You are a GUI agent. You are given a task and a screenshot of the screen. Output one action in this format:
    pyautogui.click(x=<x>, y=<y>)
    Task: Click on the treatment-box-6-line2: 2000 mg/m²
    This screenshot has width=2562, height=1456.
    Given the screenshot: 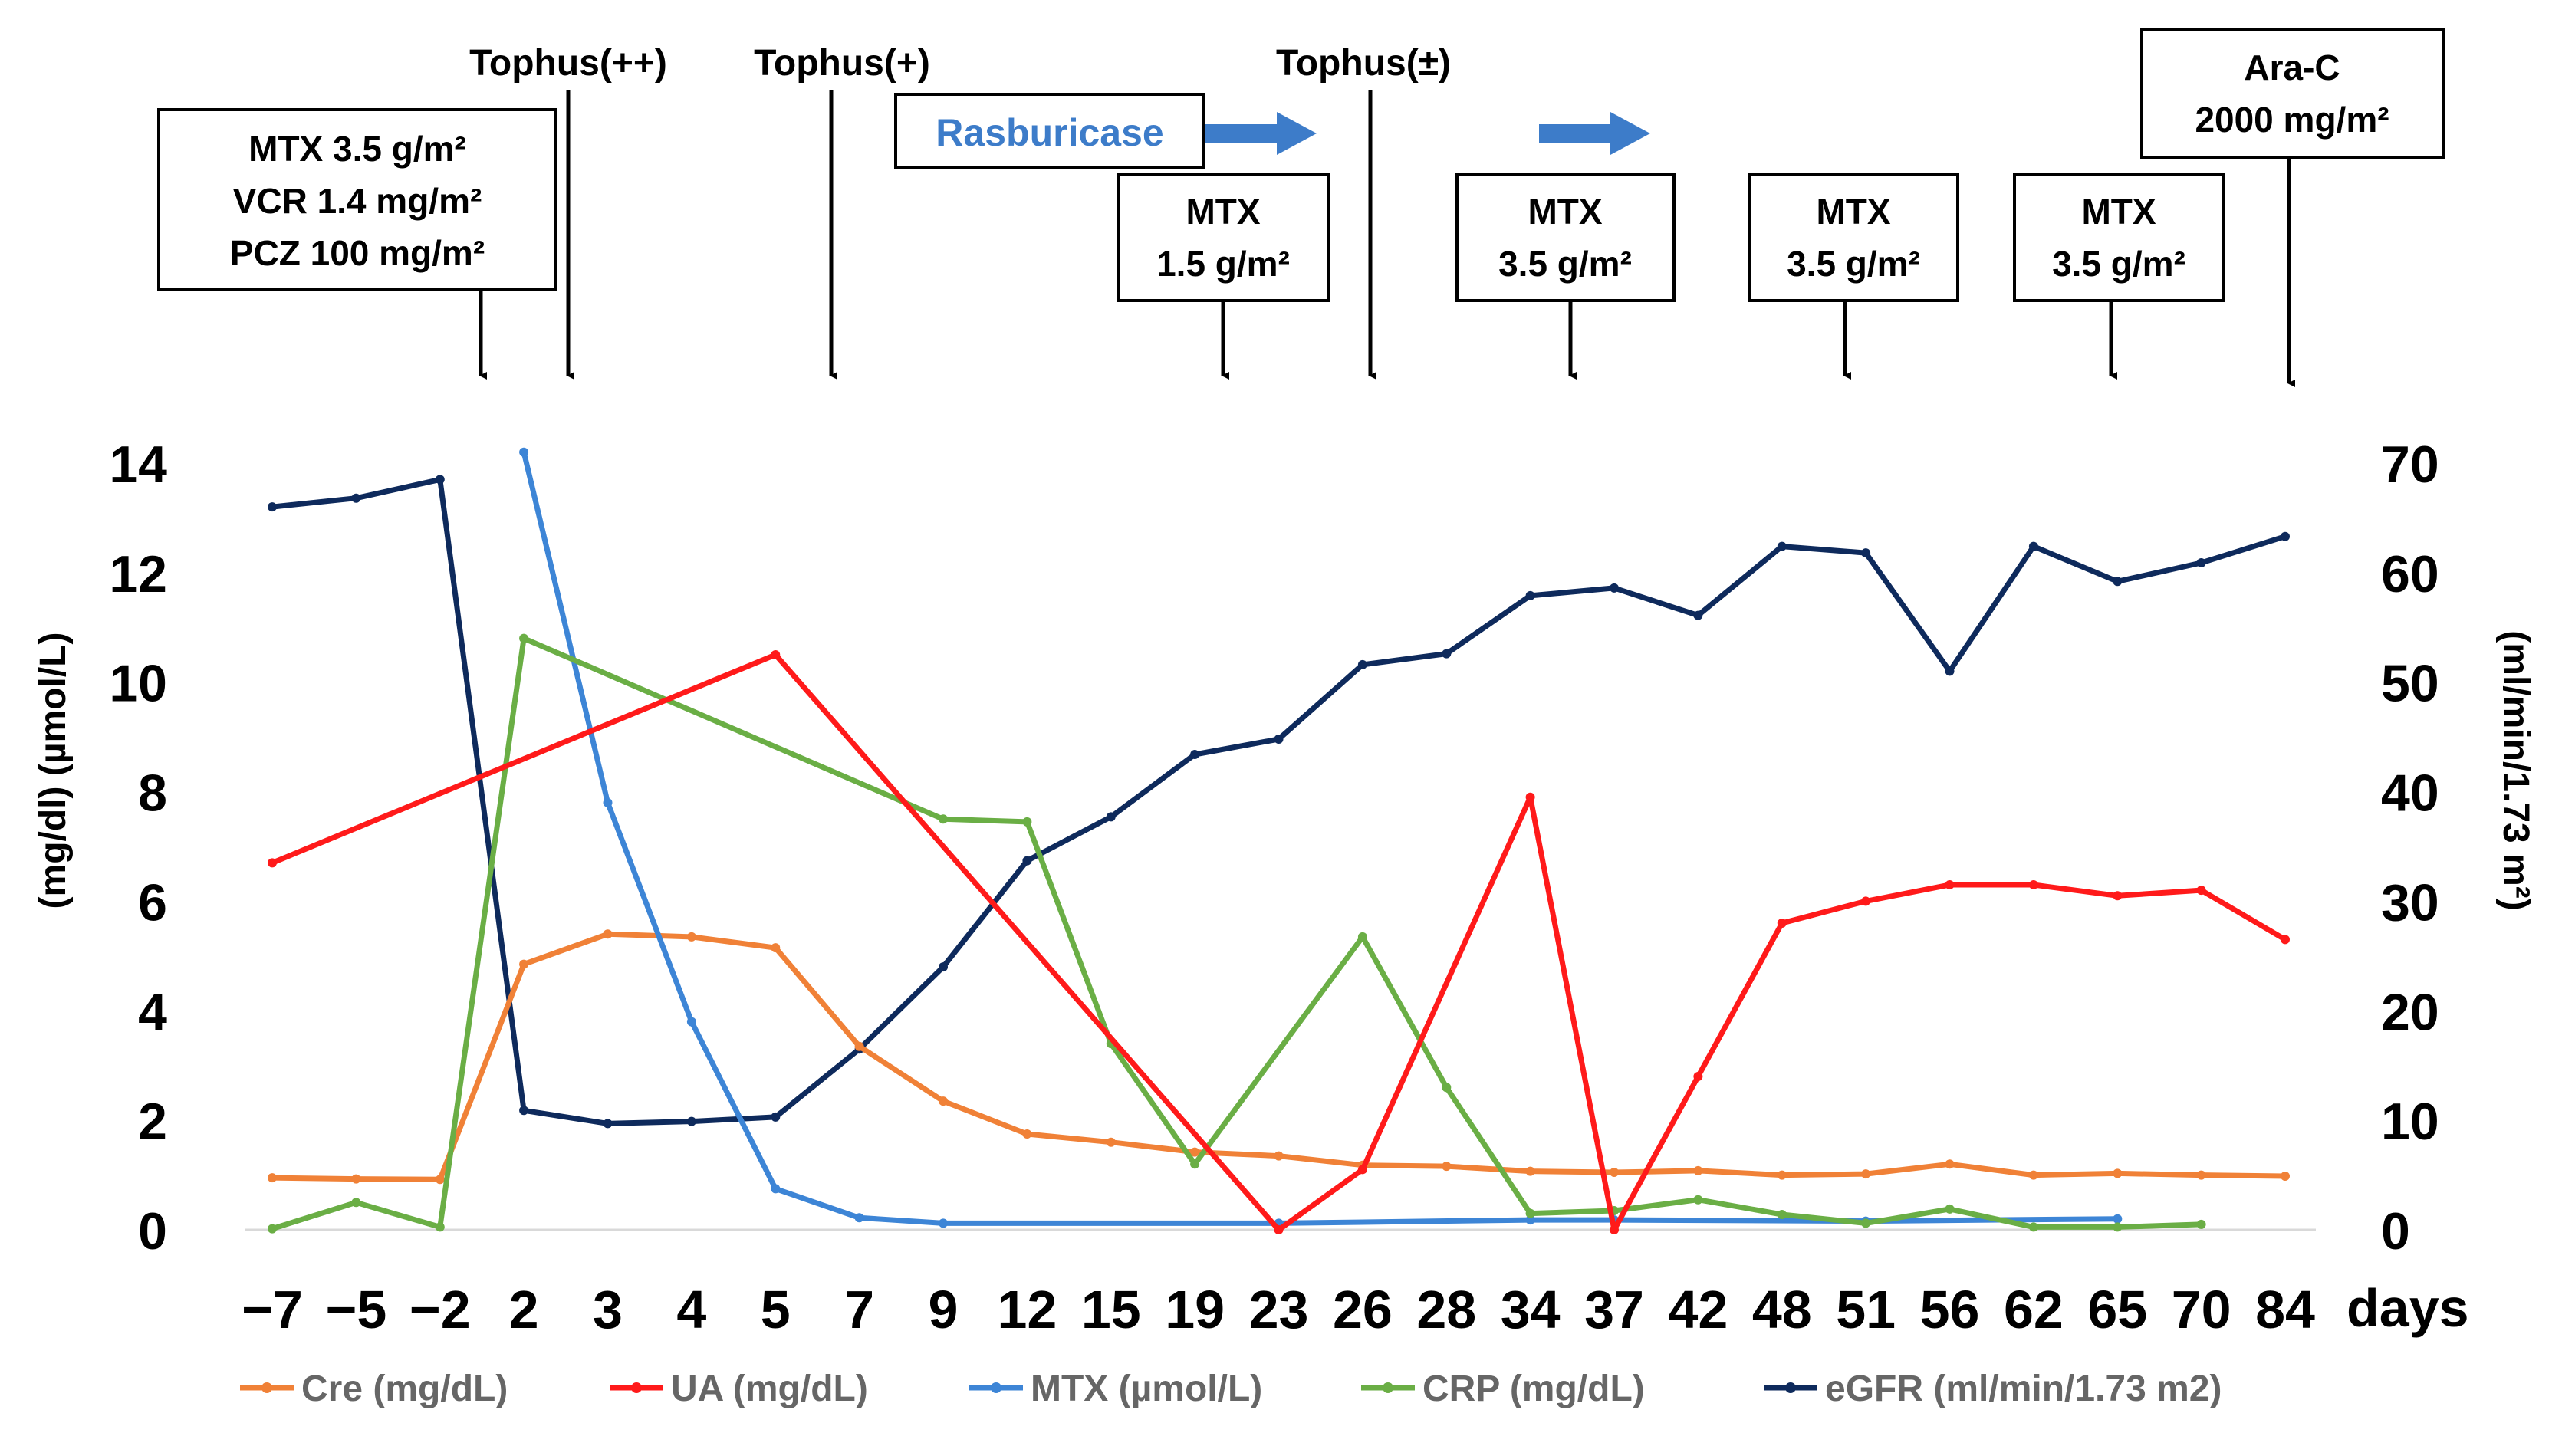 What is the action you would take?
    pyautogui.click(x=2292, y=120)
    